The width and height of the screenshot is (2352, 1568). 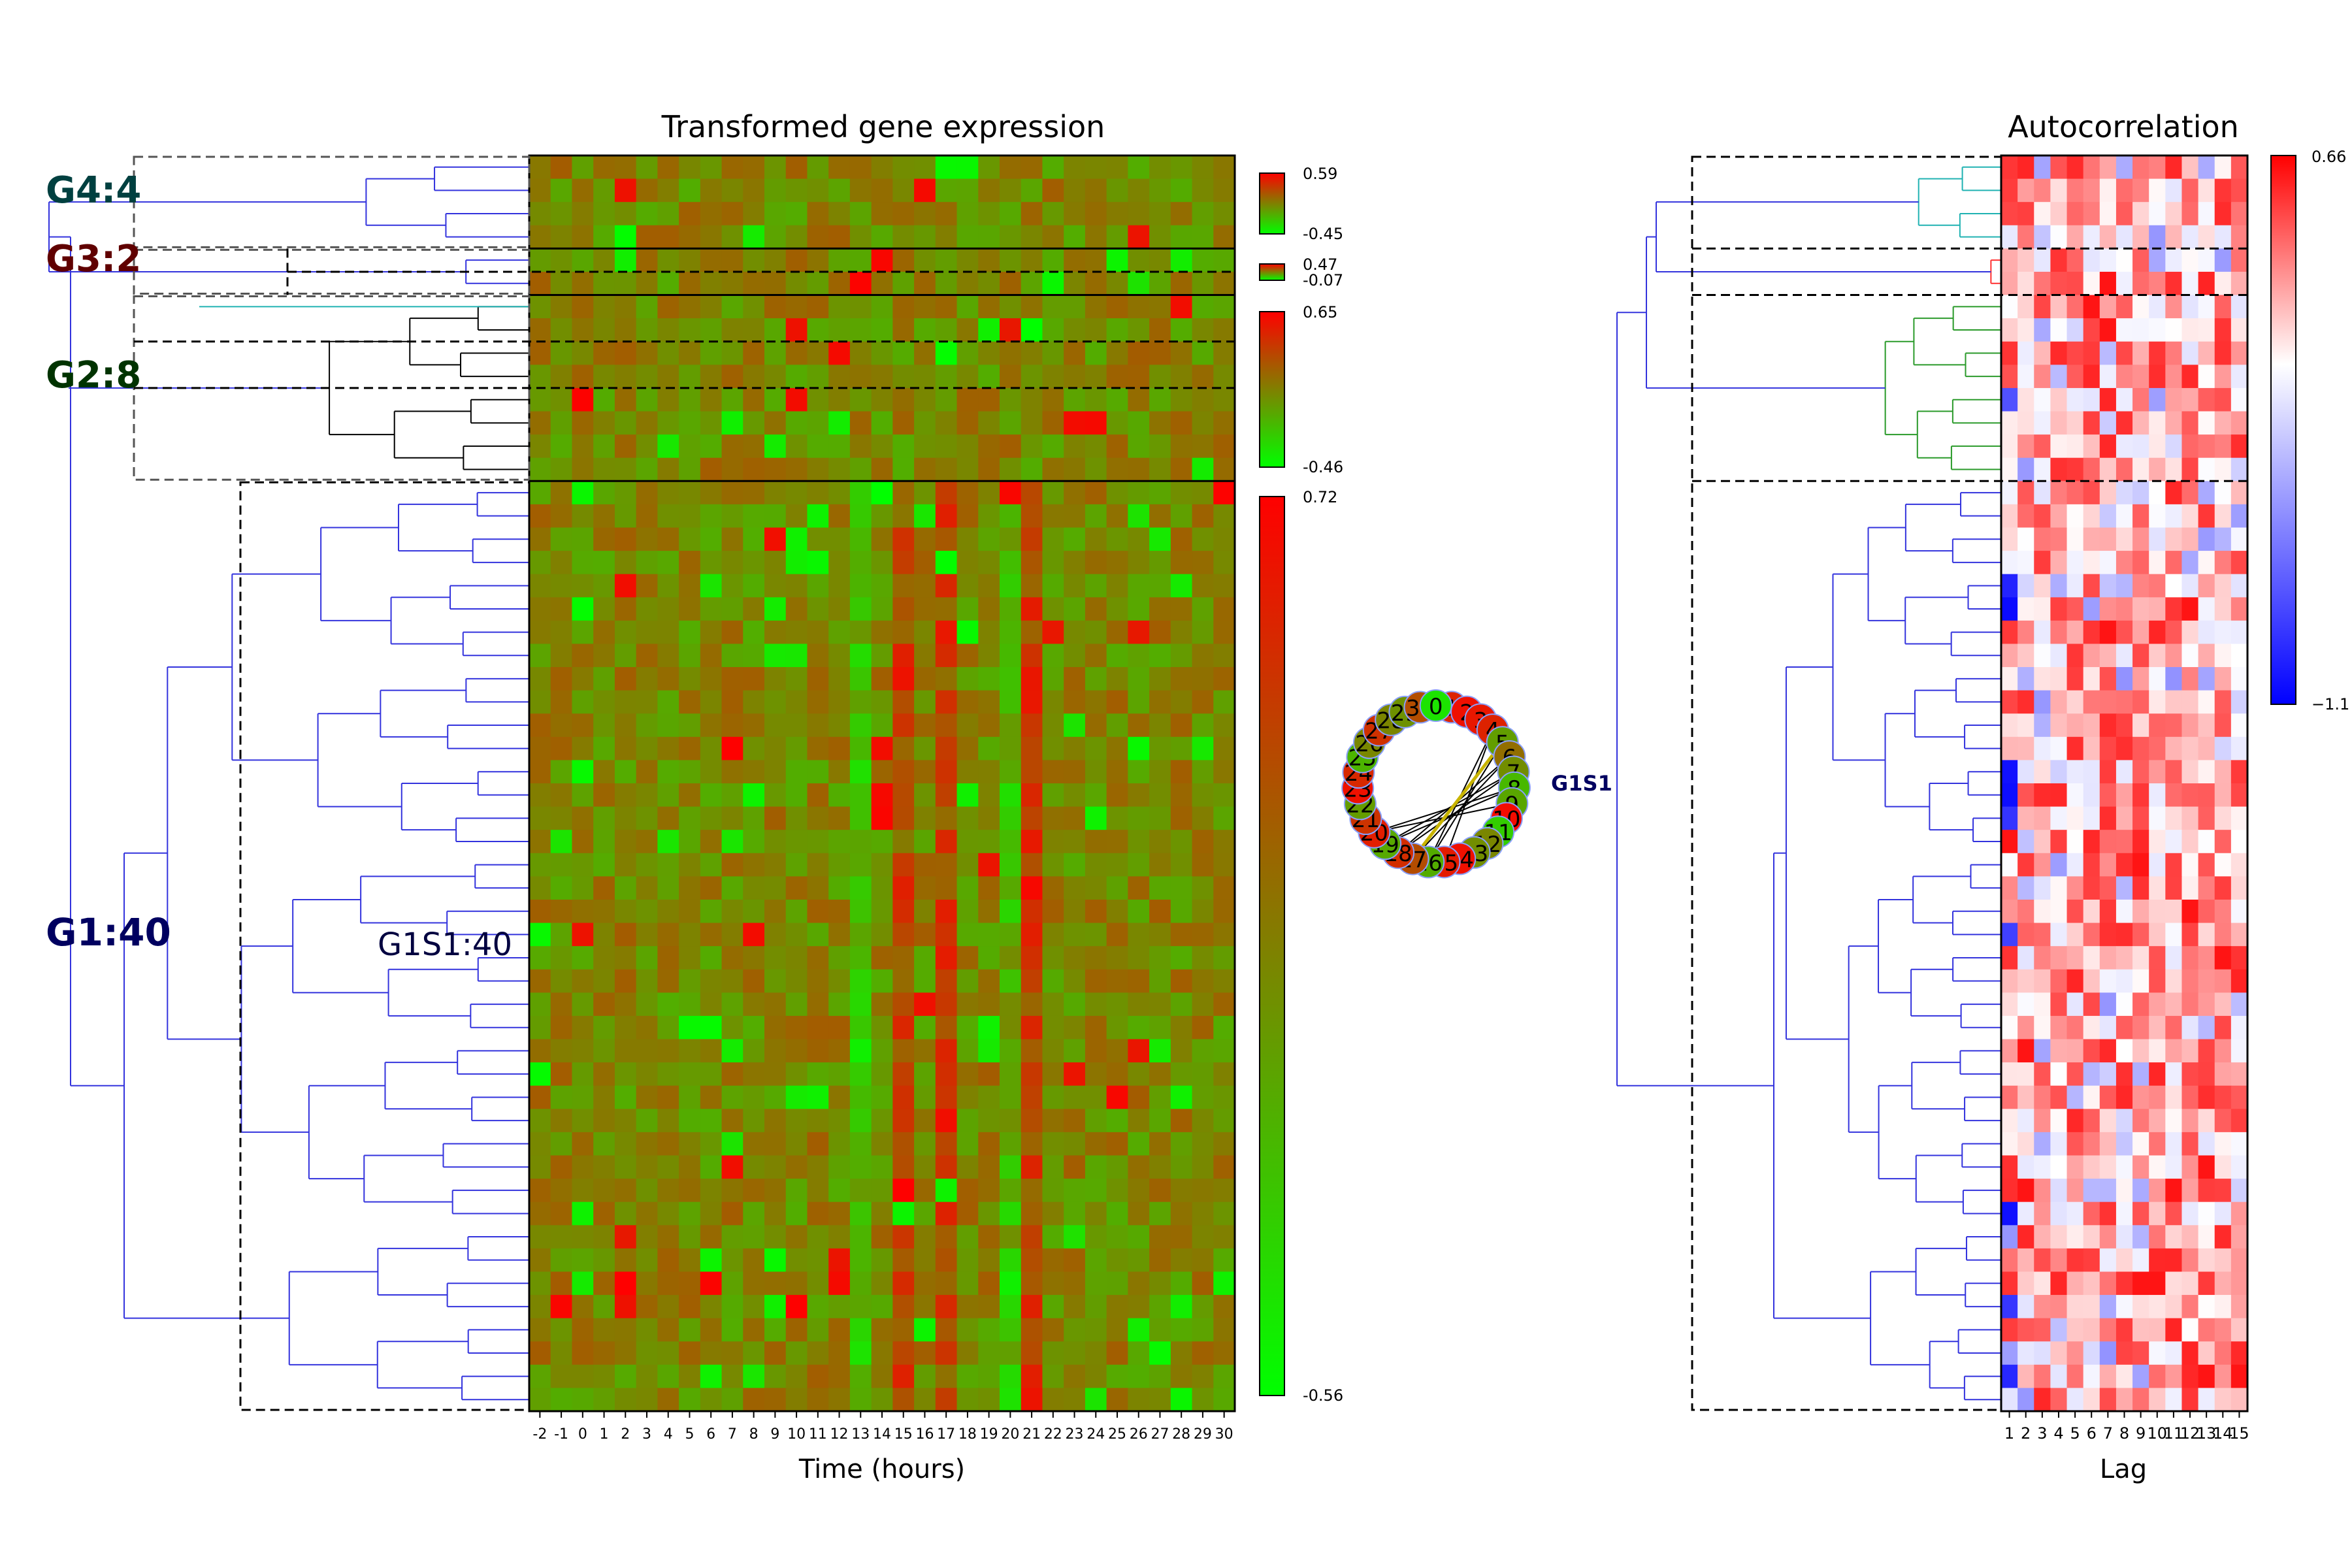 What do you see at coordinates (1435, 706) in the screenshot?
I see `network-node` at bounding box center [1435, 706].